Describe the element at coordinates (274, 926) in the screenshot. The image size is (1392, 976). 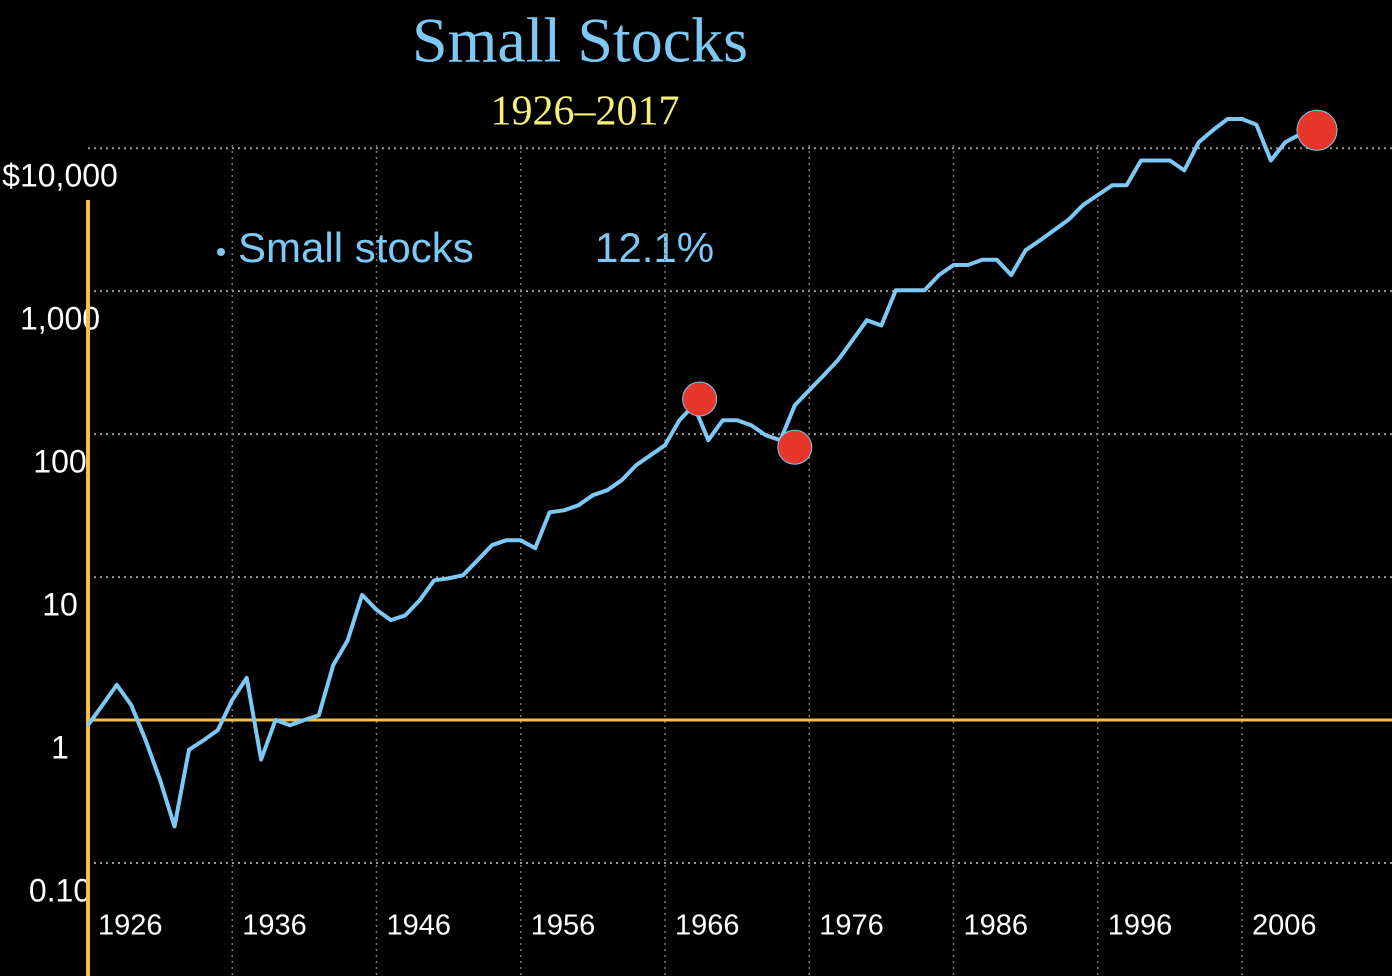
I see `x-tick-label: 1936` at that location.